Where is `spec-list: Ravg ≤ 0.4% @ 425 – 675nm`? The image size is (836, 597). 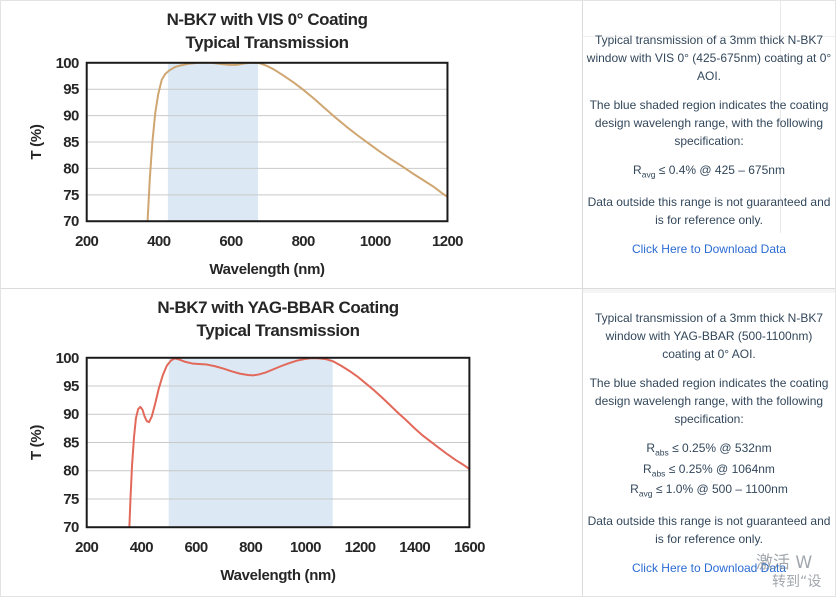 spec-list: Ravg ≤ 0.4% @ 425 – 675nm is located at coordinates (709, 171).